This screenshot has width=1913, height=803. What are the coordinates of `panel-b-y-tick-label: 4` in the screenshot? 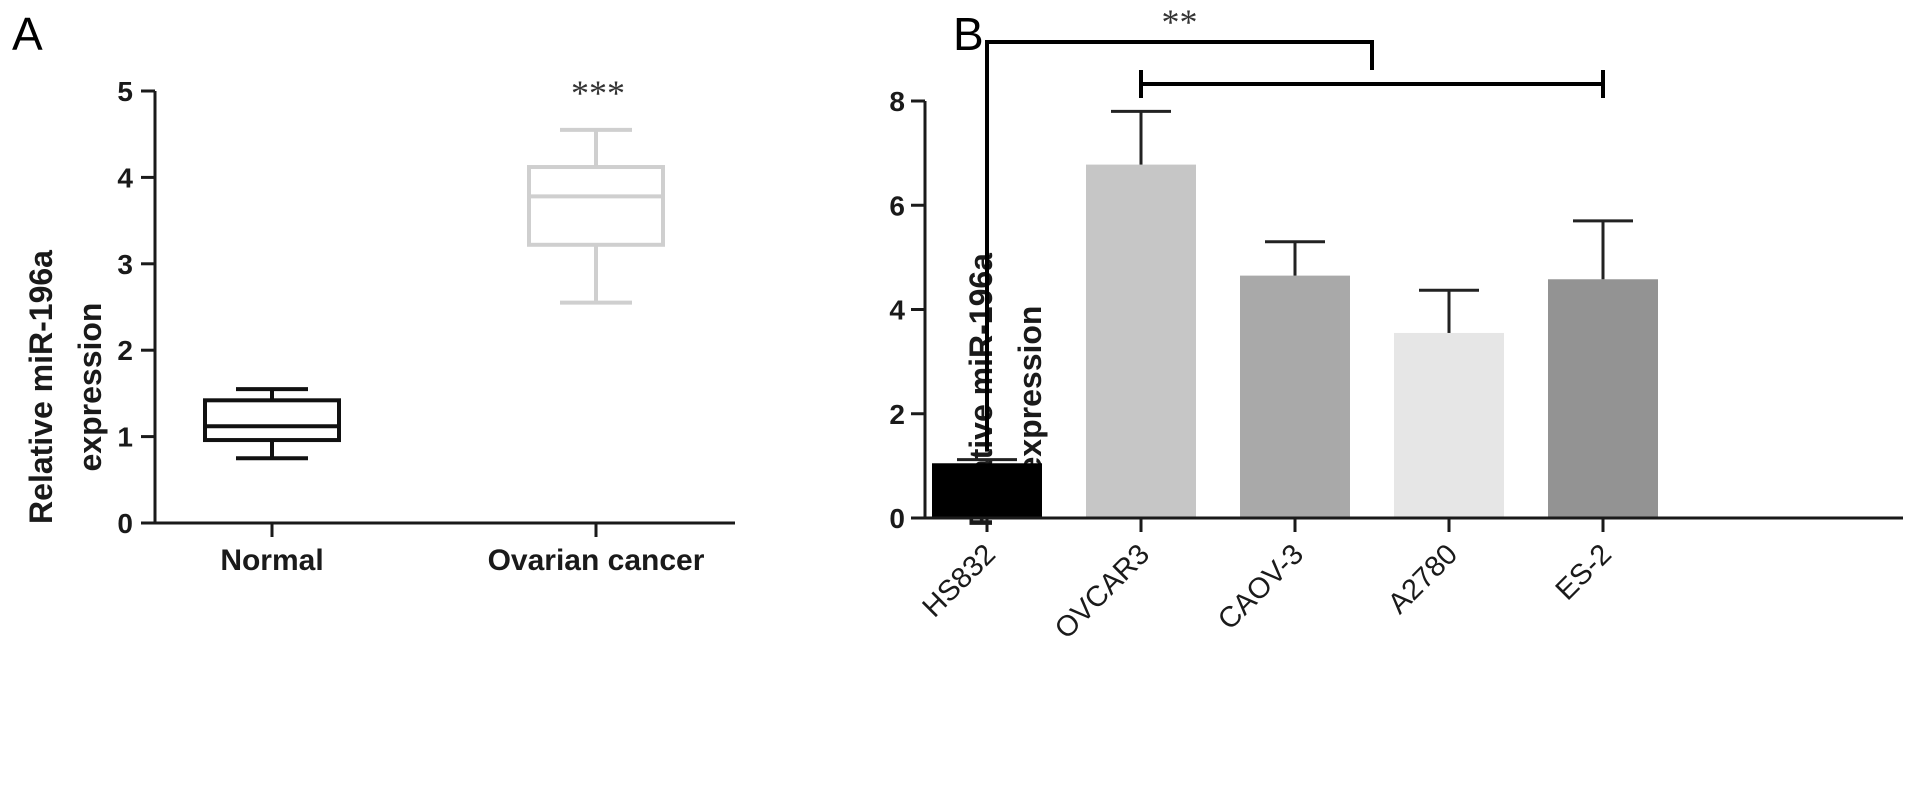 It's located at (897, 310).